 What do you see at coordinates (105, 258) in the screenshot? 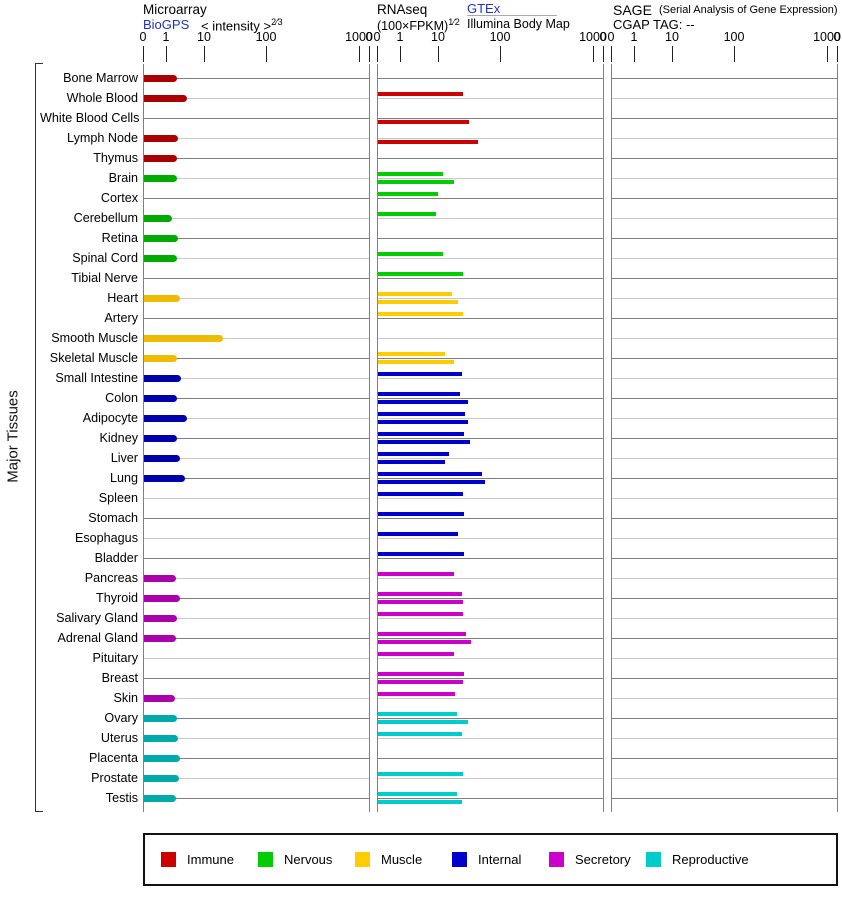
I see `tissue-label: Spinal Cord` at bounding box center [105, 258].